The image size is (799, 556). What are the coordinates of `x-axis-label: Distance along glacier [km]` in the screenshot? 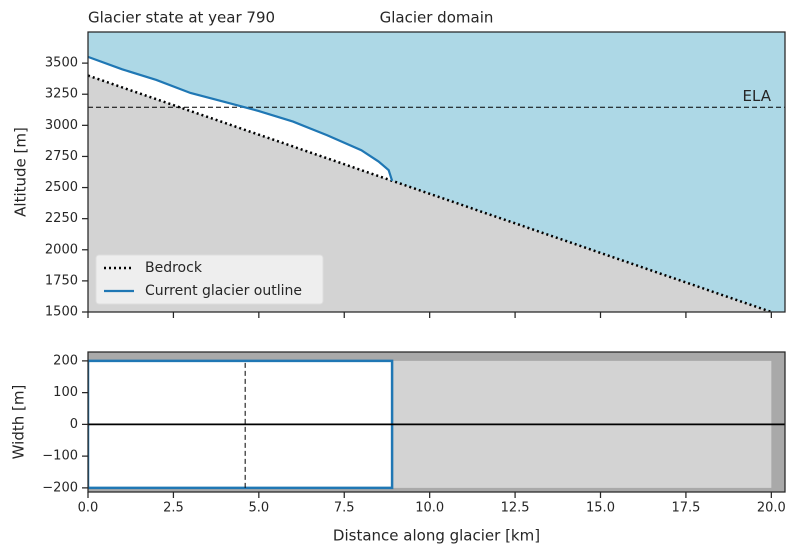 It's located at (436, 536).